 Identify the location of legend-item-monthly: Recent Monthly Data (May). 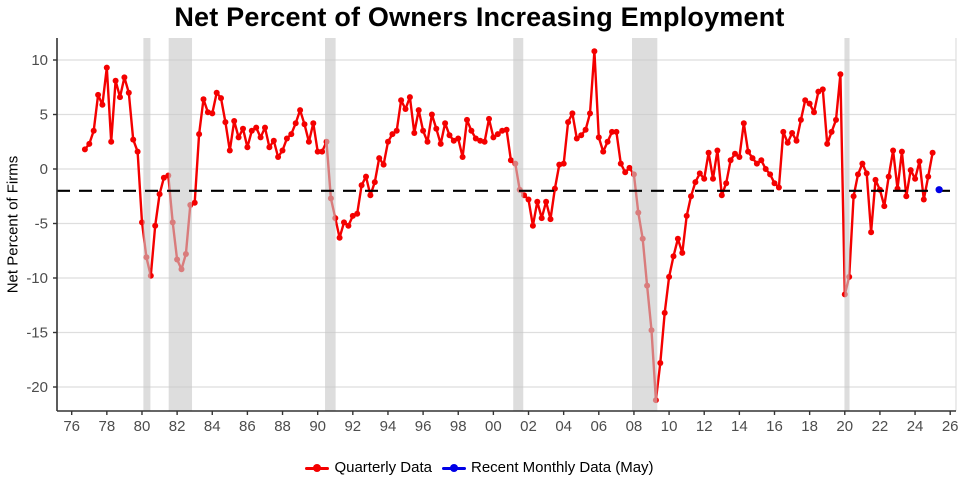
(547, 467).